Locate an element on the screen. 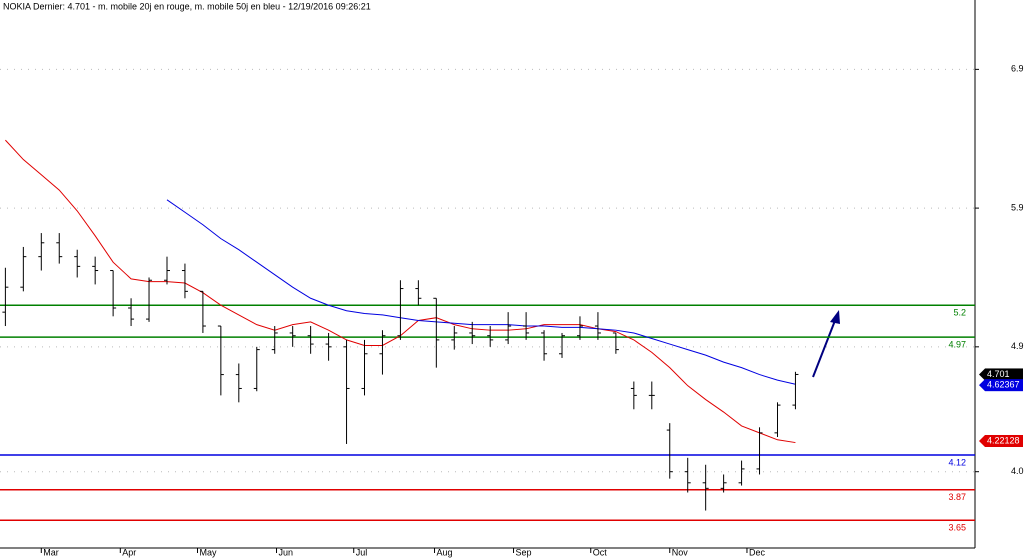 Image resolution: width=1024 pixels, height=558 pixels. x-tick-label: Sep is located at coordinates (524, 552).